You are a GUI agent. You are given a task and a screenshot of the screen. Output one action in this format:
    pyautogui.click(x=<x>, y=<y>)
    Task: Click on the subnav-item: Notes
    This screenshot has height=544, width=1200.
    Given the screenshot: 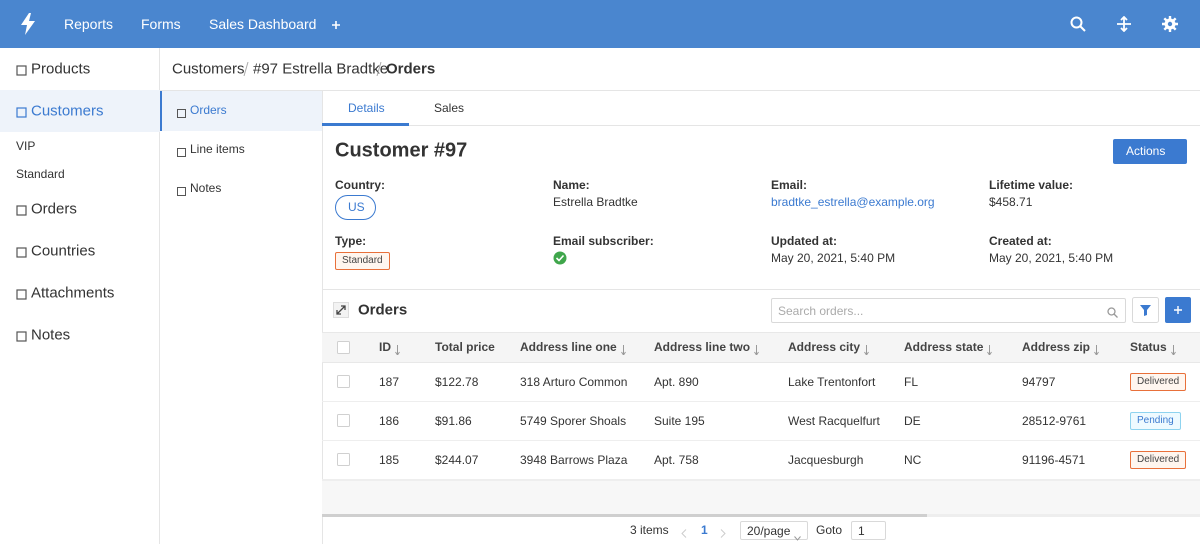 What is the action you would take?
    pyautogui.click(x=206, y=188)
    